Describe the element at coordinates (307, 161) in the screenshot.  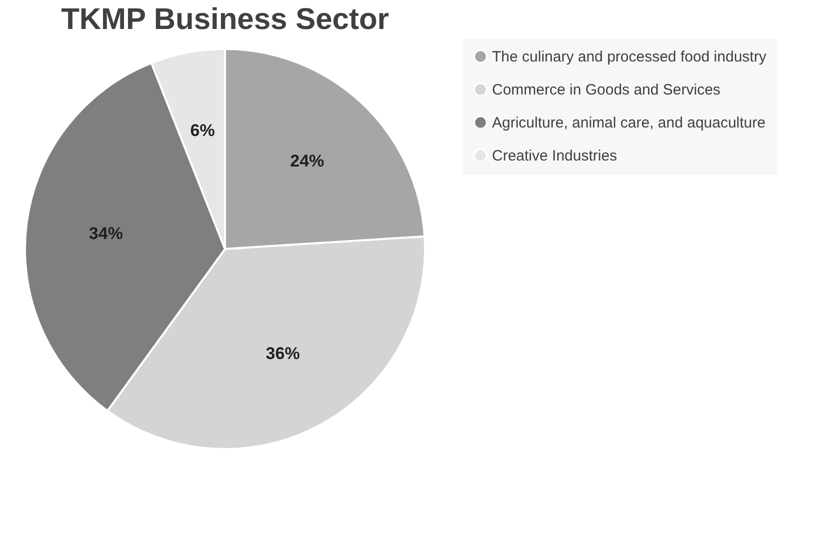
I see `data-label: 24%` at that location.